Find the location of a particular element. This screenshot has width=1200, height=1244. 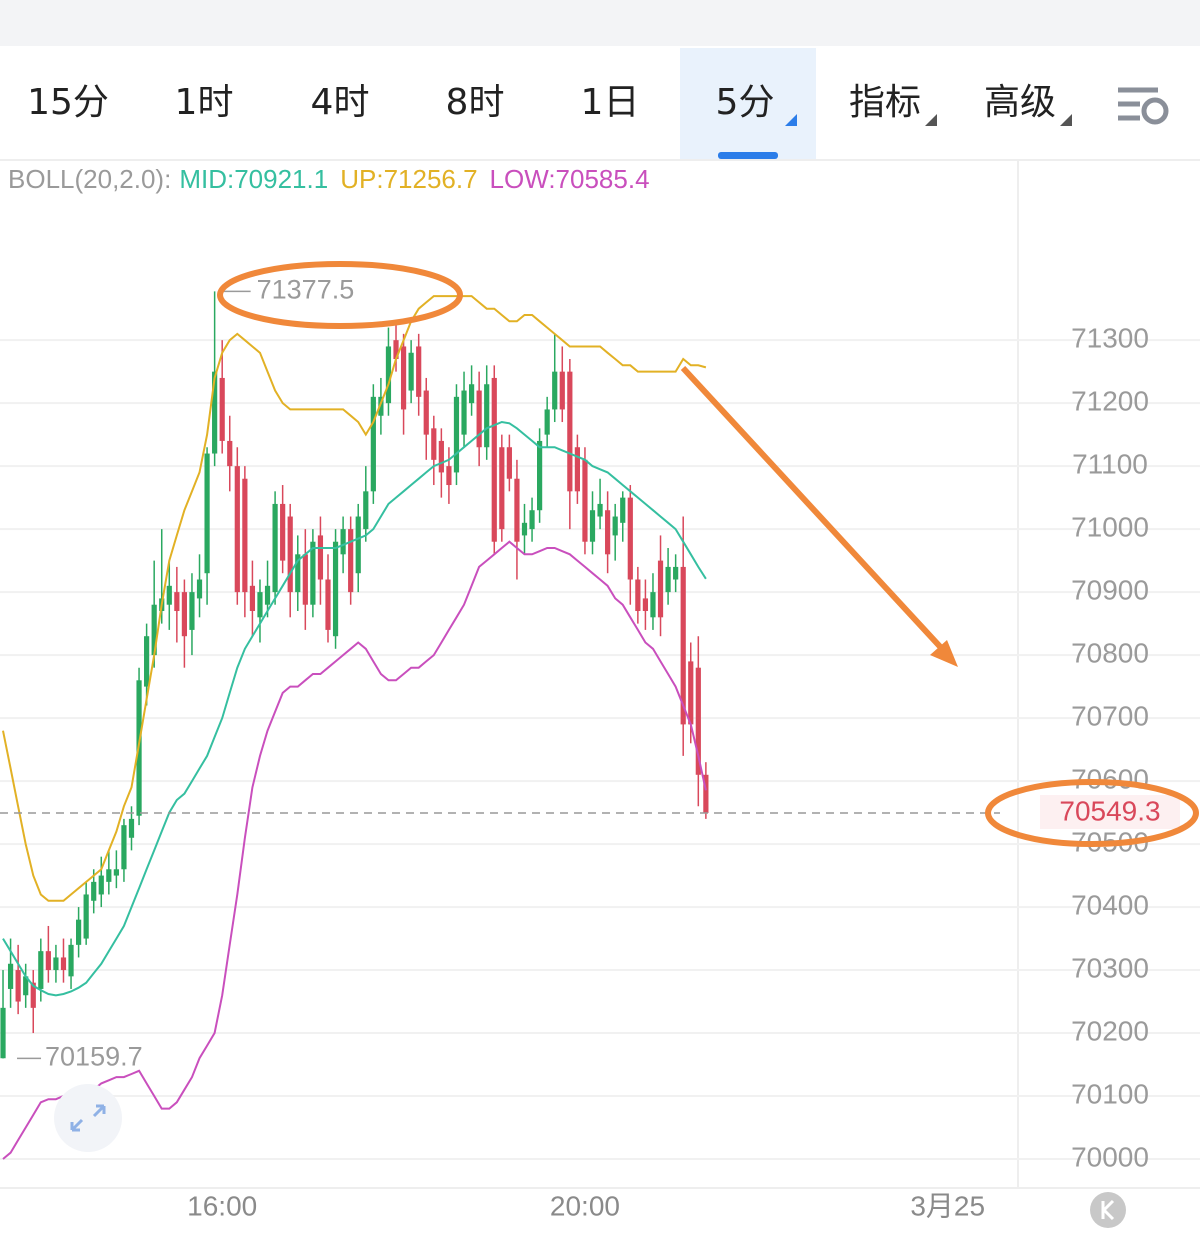

active-tab-underline is located at coordinates (748, 155).